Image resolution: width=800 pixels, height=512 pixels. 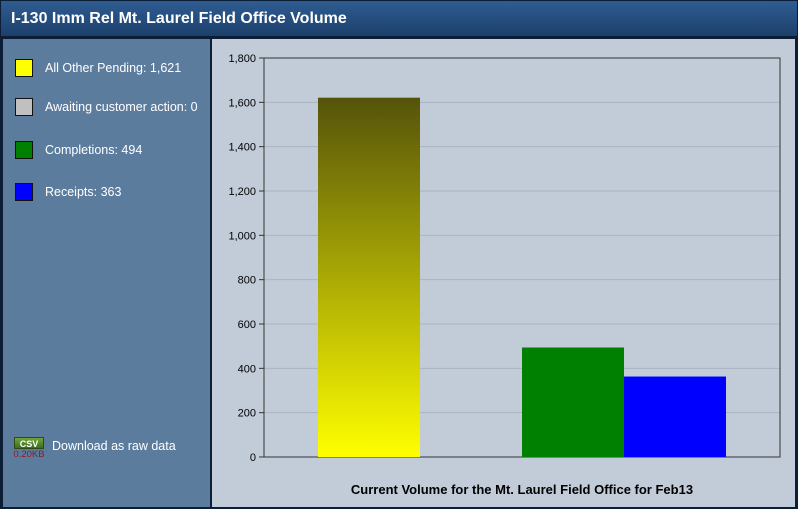 What do you see at coordinates (675, 416) in the screenshot?
I see `bar-receipts` at bounding box center [675, 416].